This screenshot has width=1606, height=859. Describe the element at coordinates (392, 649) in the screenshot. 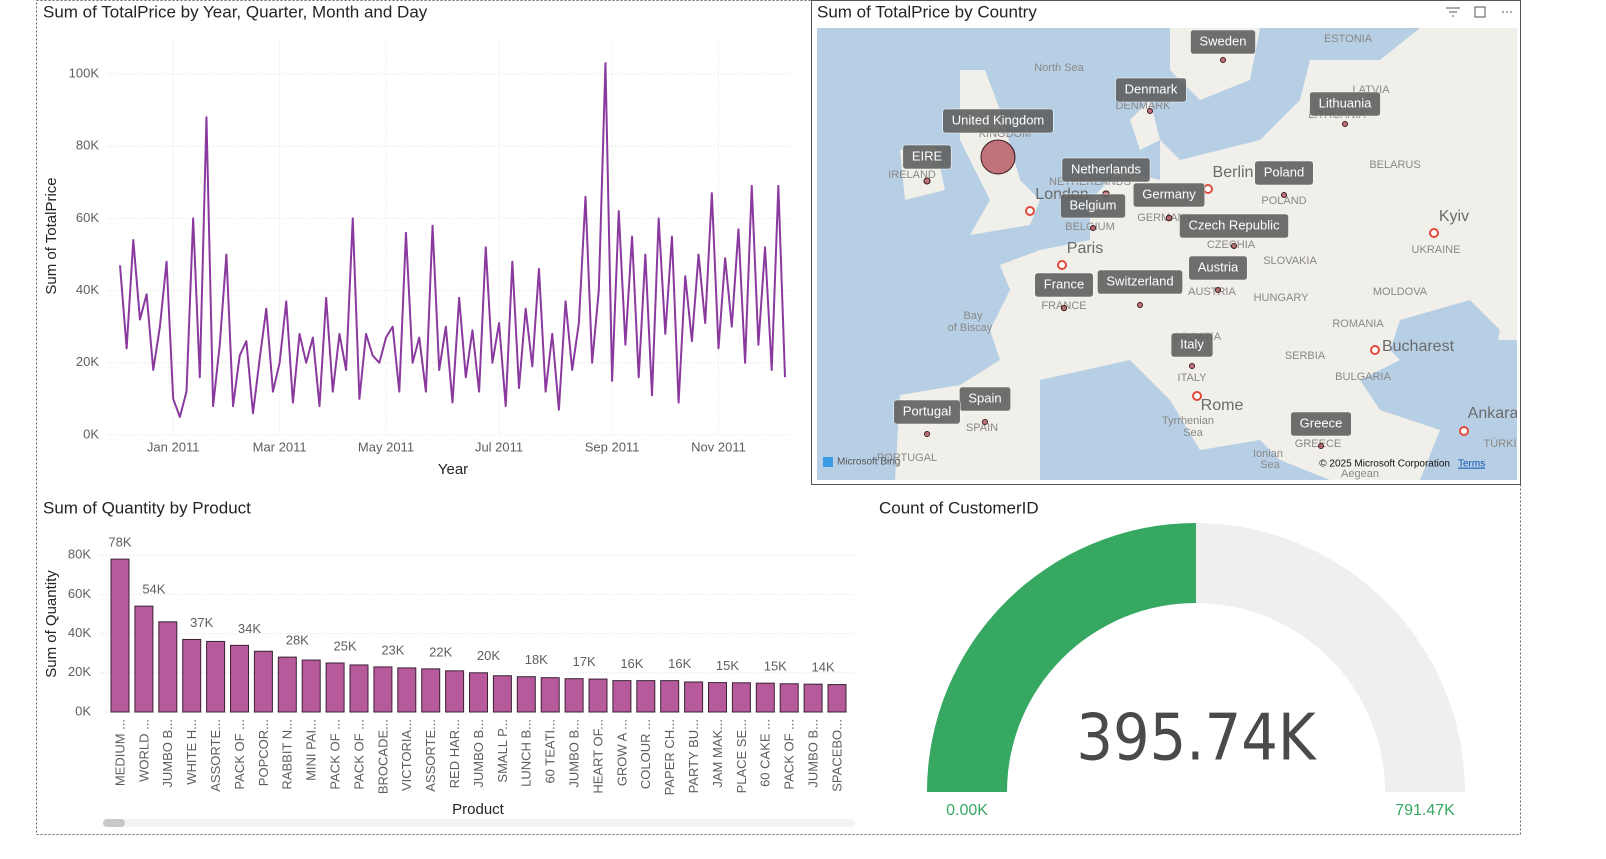

I see `data-label: 23K` at that location.